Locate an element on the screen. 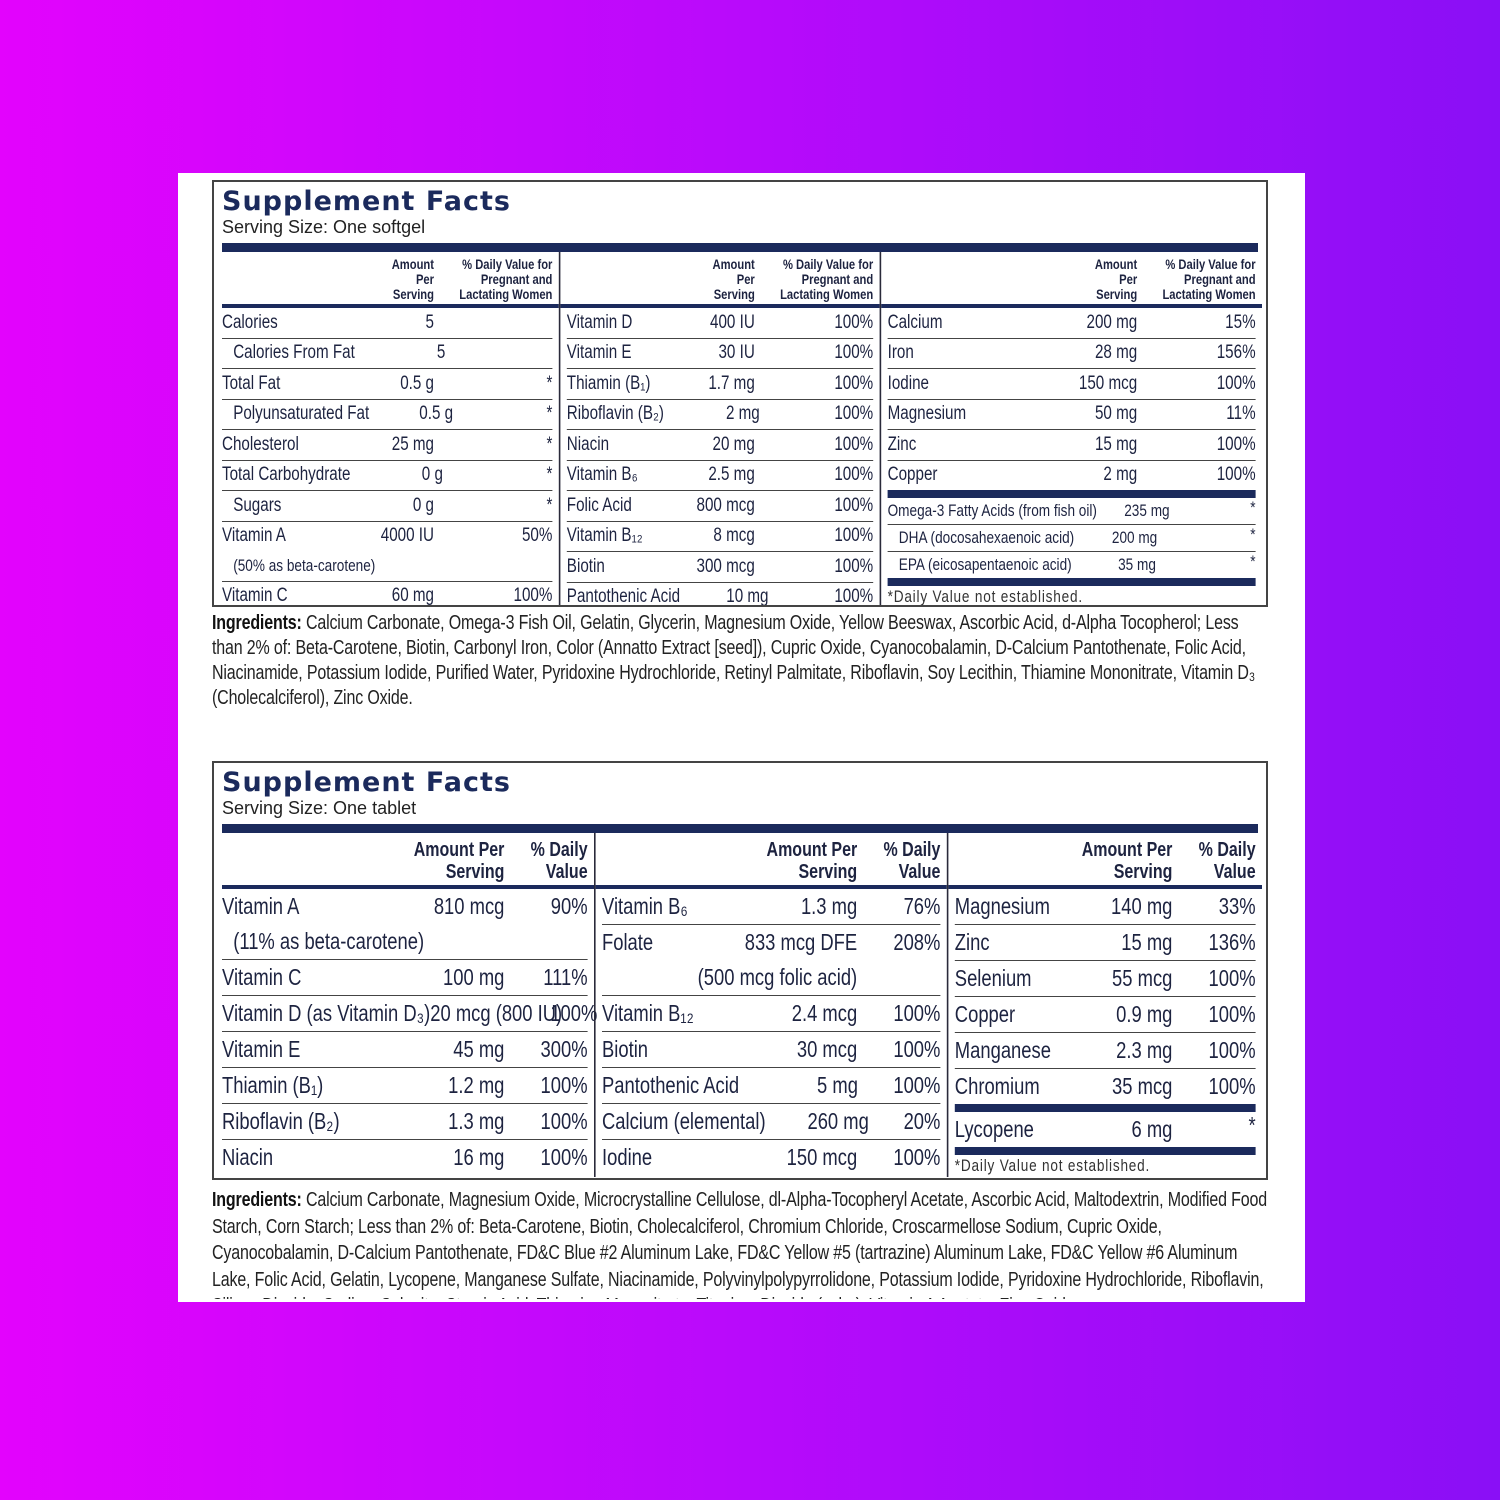 Image resolution: width=1500 pixels, height=1500 pixels. nutrient-row: Vitamin E 30 IU 100% is located at coordinates (720, 354).